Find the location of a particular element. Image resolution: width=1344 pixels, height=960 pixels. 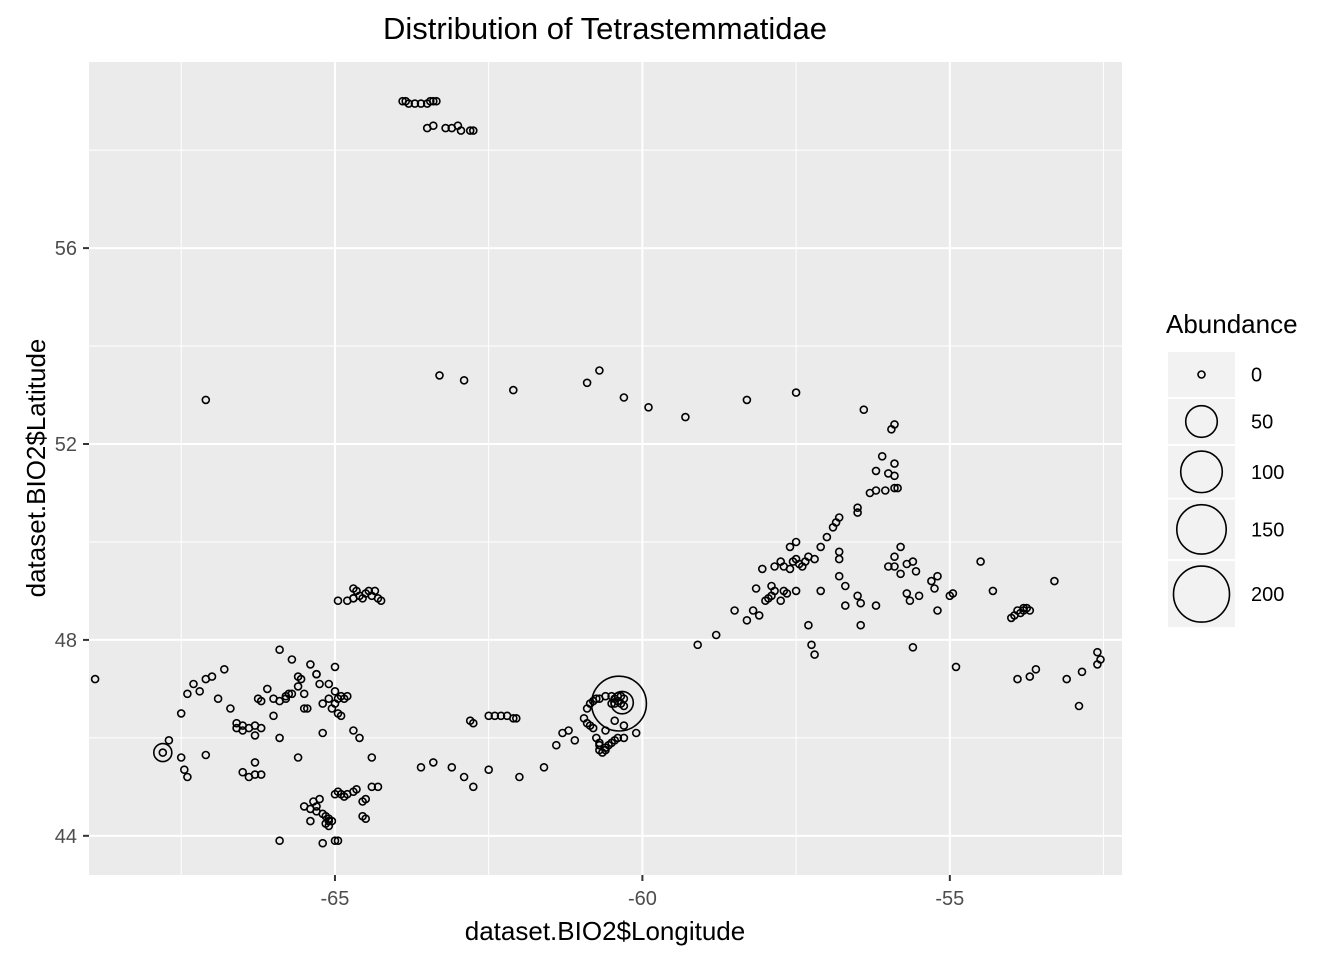

legend-title: Abundance is located at coordinates (1232, 324).